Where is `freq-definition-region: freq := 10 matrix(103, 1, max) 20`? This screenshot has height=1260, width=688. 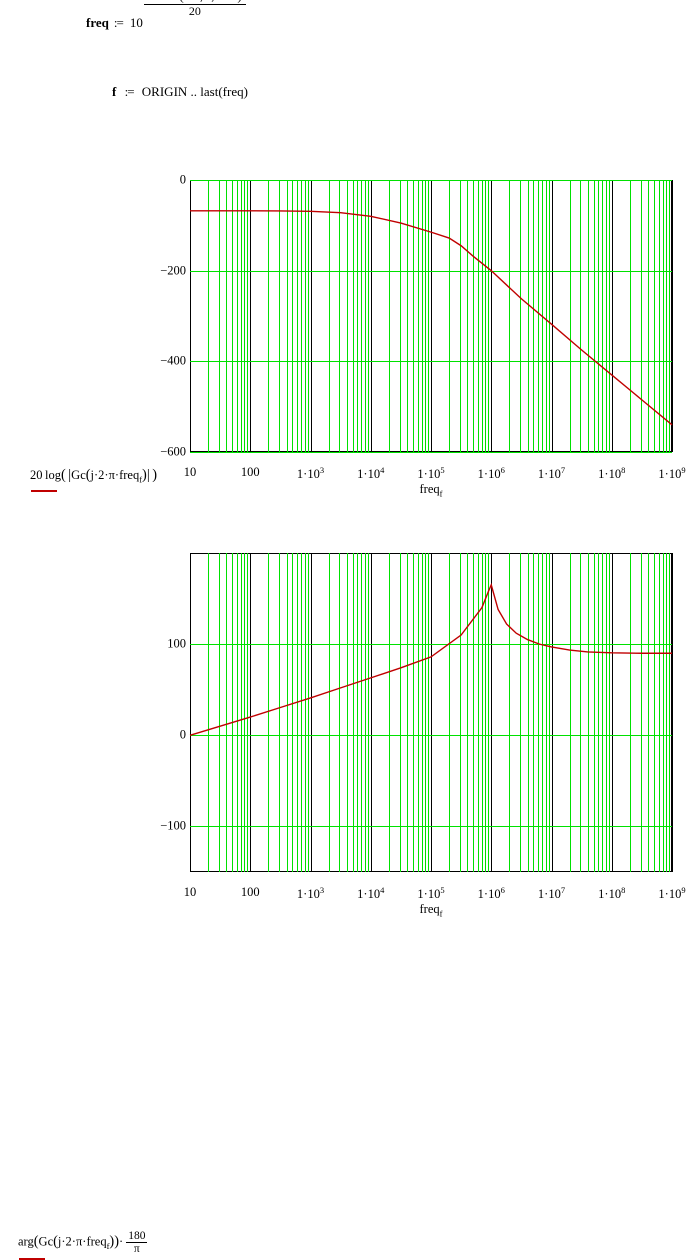 freq-definition-region: freq := 10 matrix(103, 1, max) 20 is located at coordinates (166, 19).